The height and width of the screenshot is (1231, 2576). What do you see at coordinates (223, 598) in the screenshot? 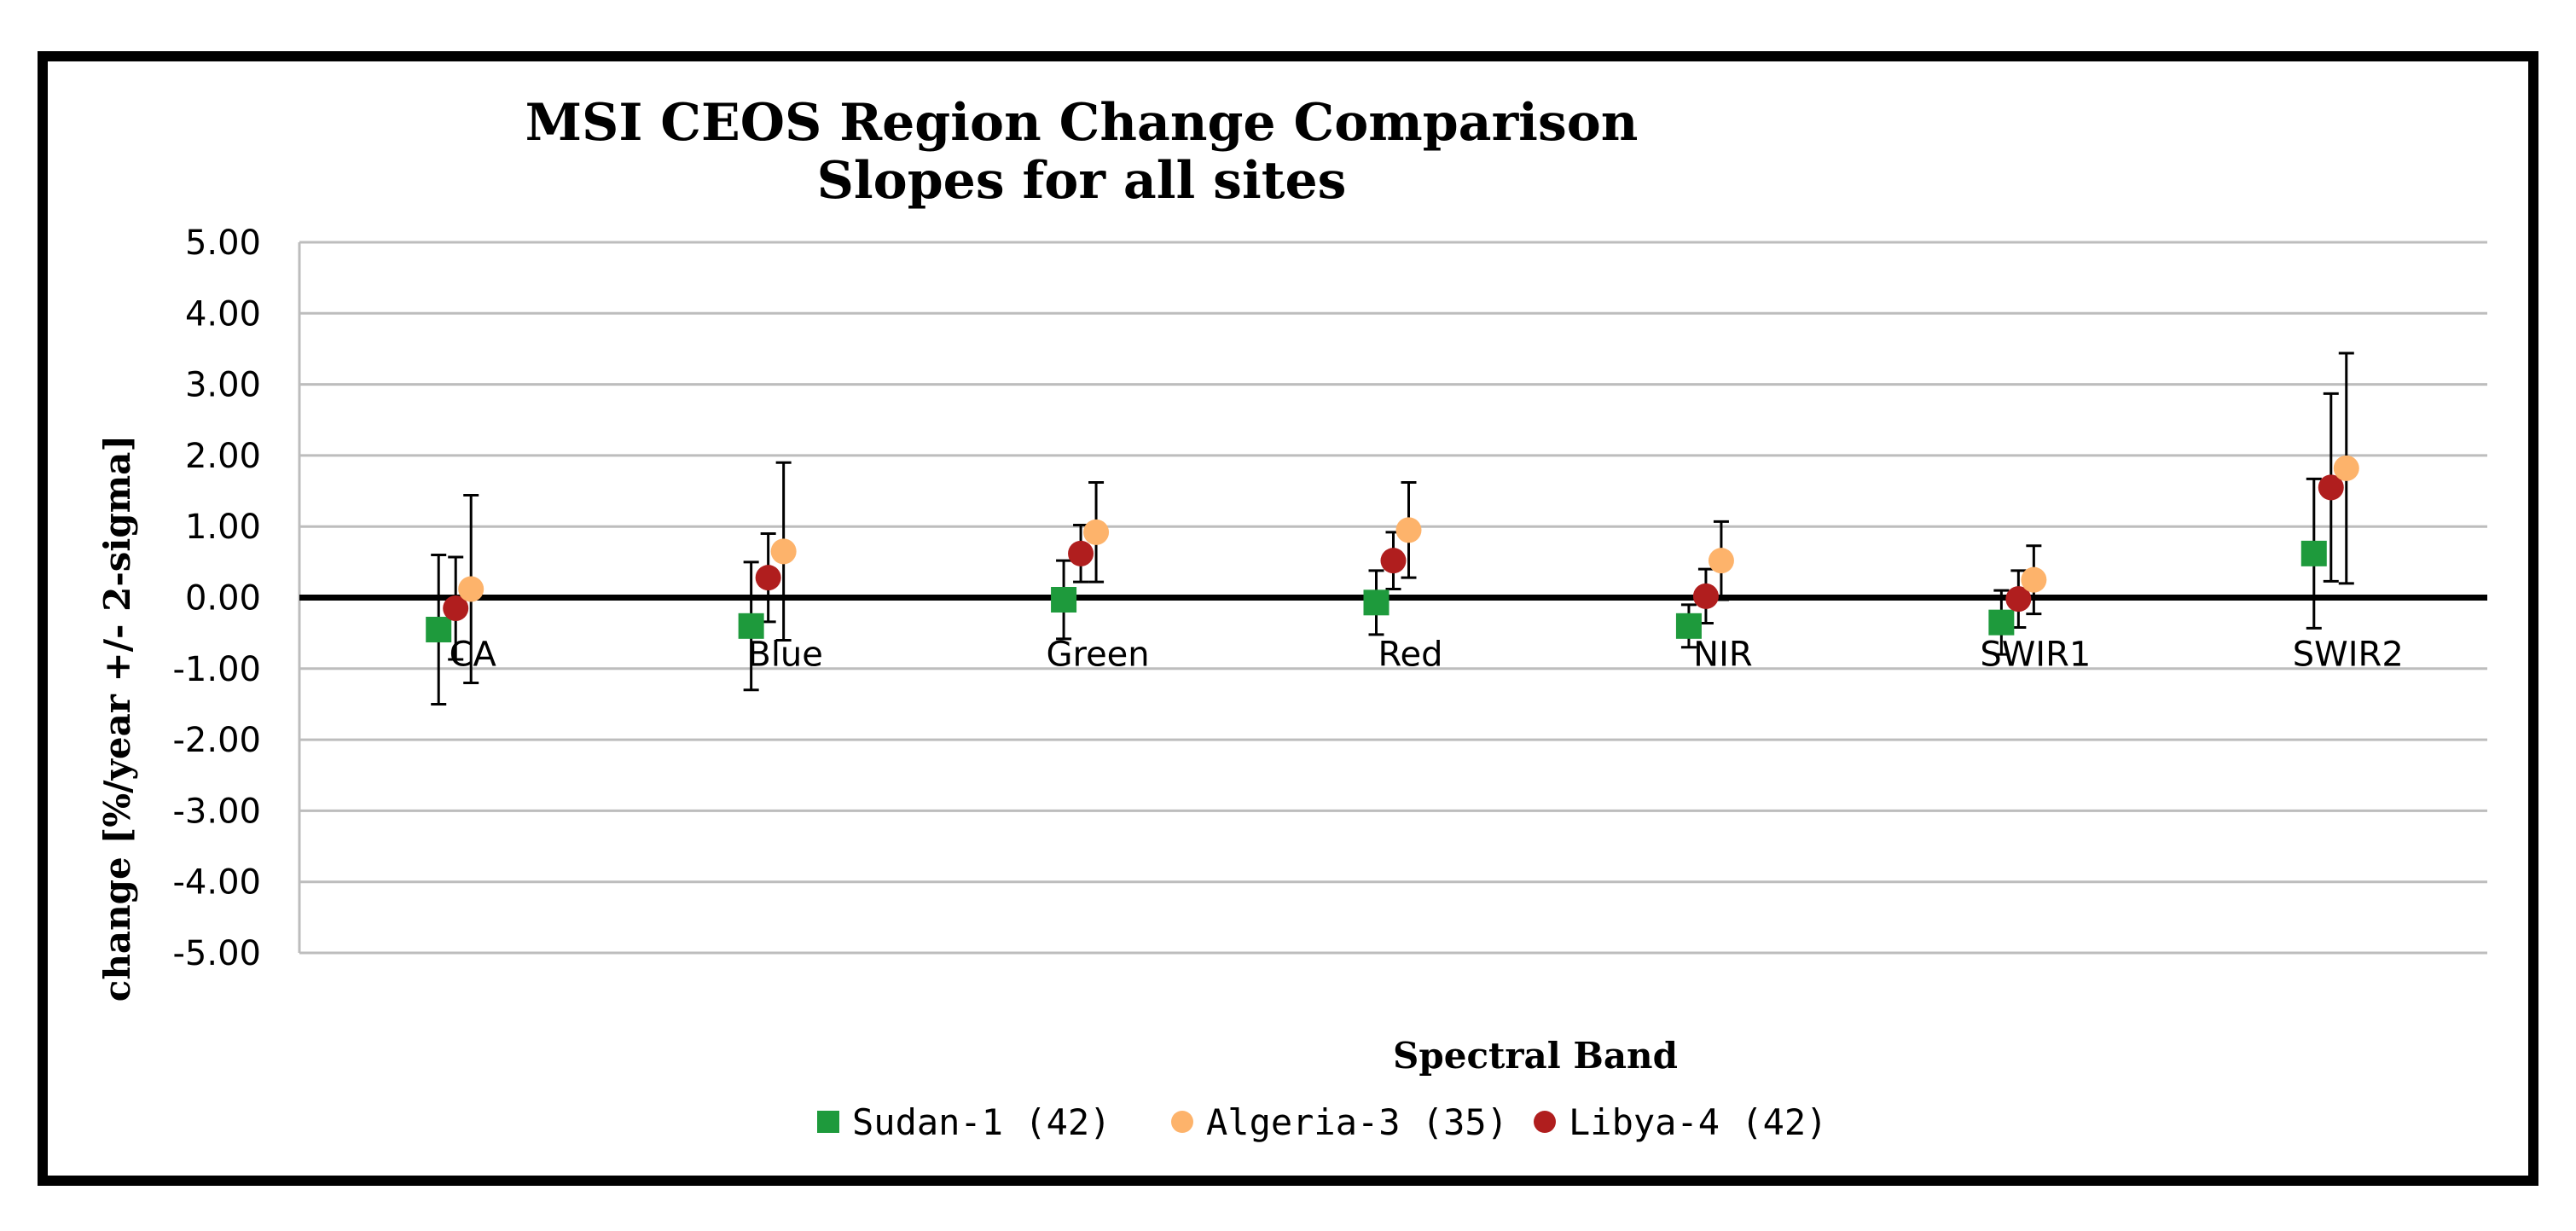
I see `y-tick-label: 0.00` at bounding box center [223, 598].